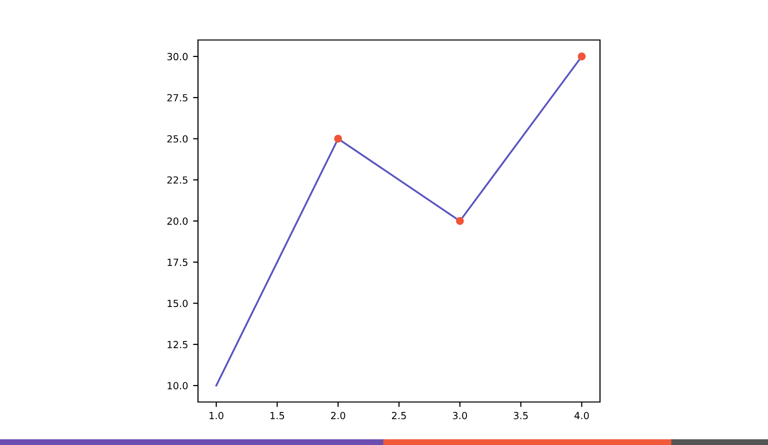 The width and height of the screenshot is (768, 445). What do you see at coordinates (459, 416) in the screenshot?
I see `x-tick-label: 3.0` at bounding box center [459, 416].